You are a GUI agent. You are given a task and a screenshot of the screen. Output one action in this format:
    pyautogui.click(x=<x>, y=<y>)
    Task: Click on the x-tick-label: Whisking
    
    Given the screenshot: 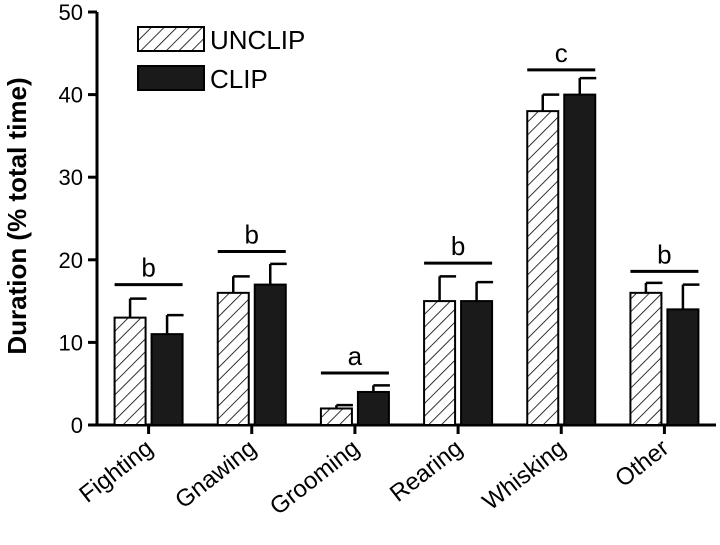 What is the action you would take?
    pyautogui.click(x=524, y=474)
    